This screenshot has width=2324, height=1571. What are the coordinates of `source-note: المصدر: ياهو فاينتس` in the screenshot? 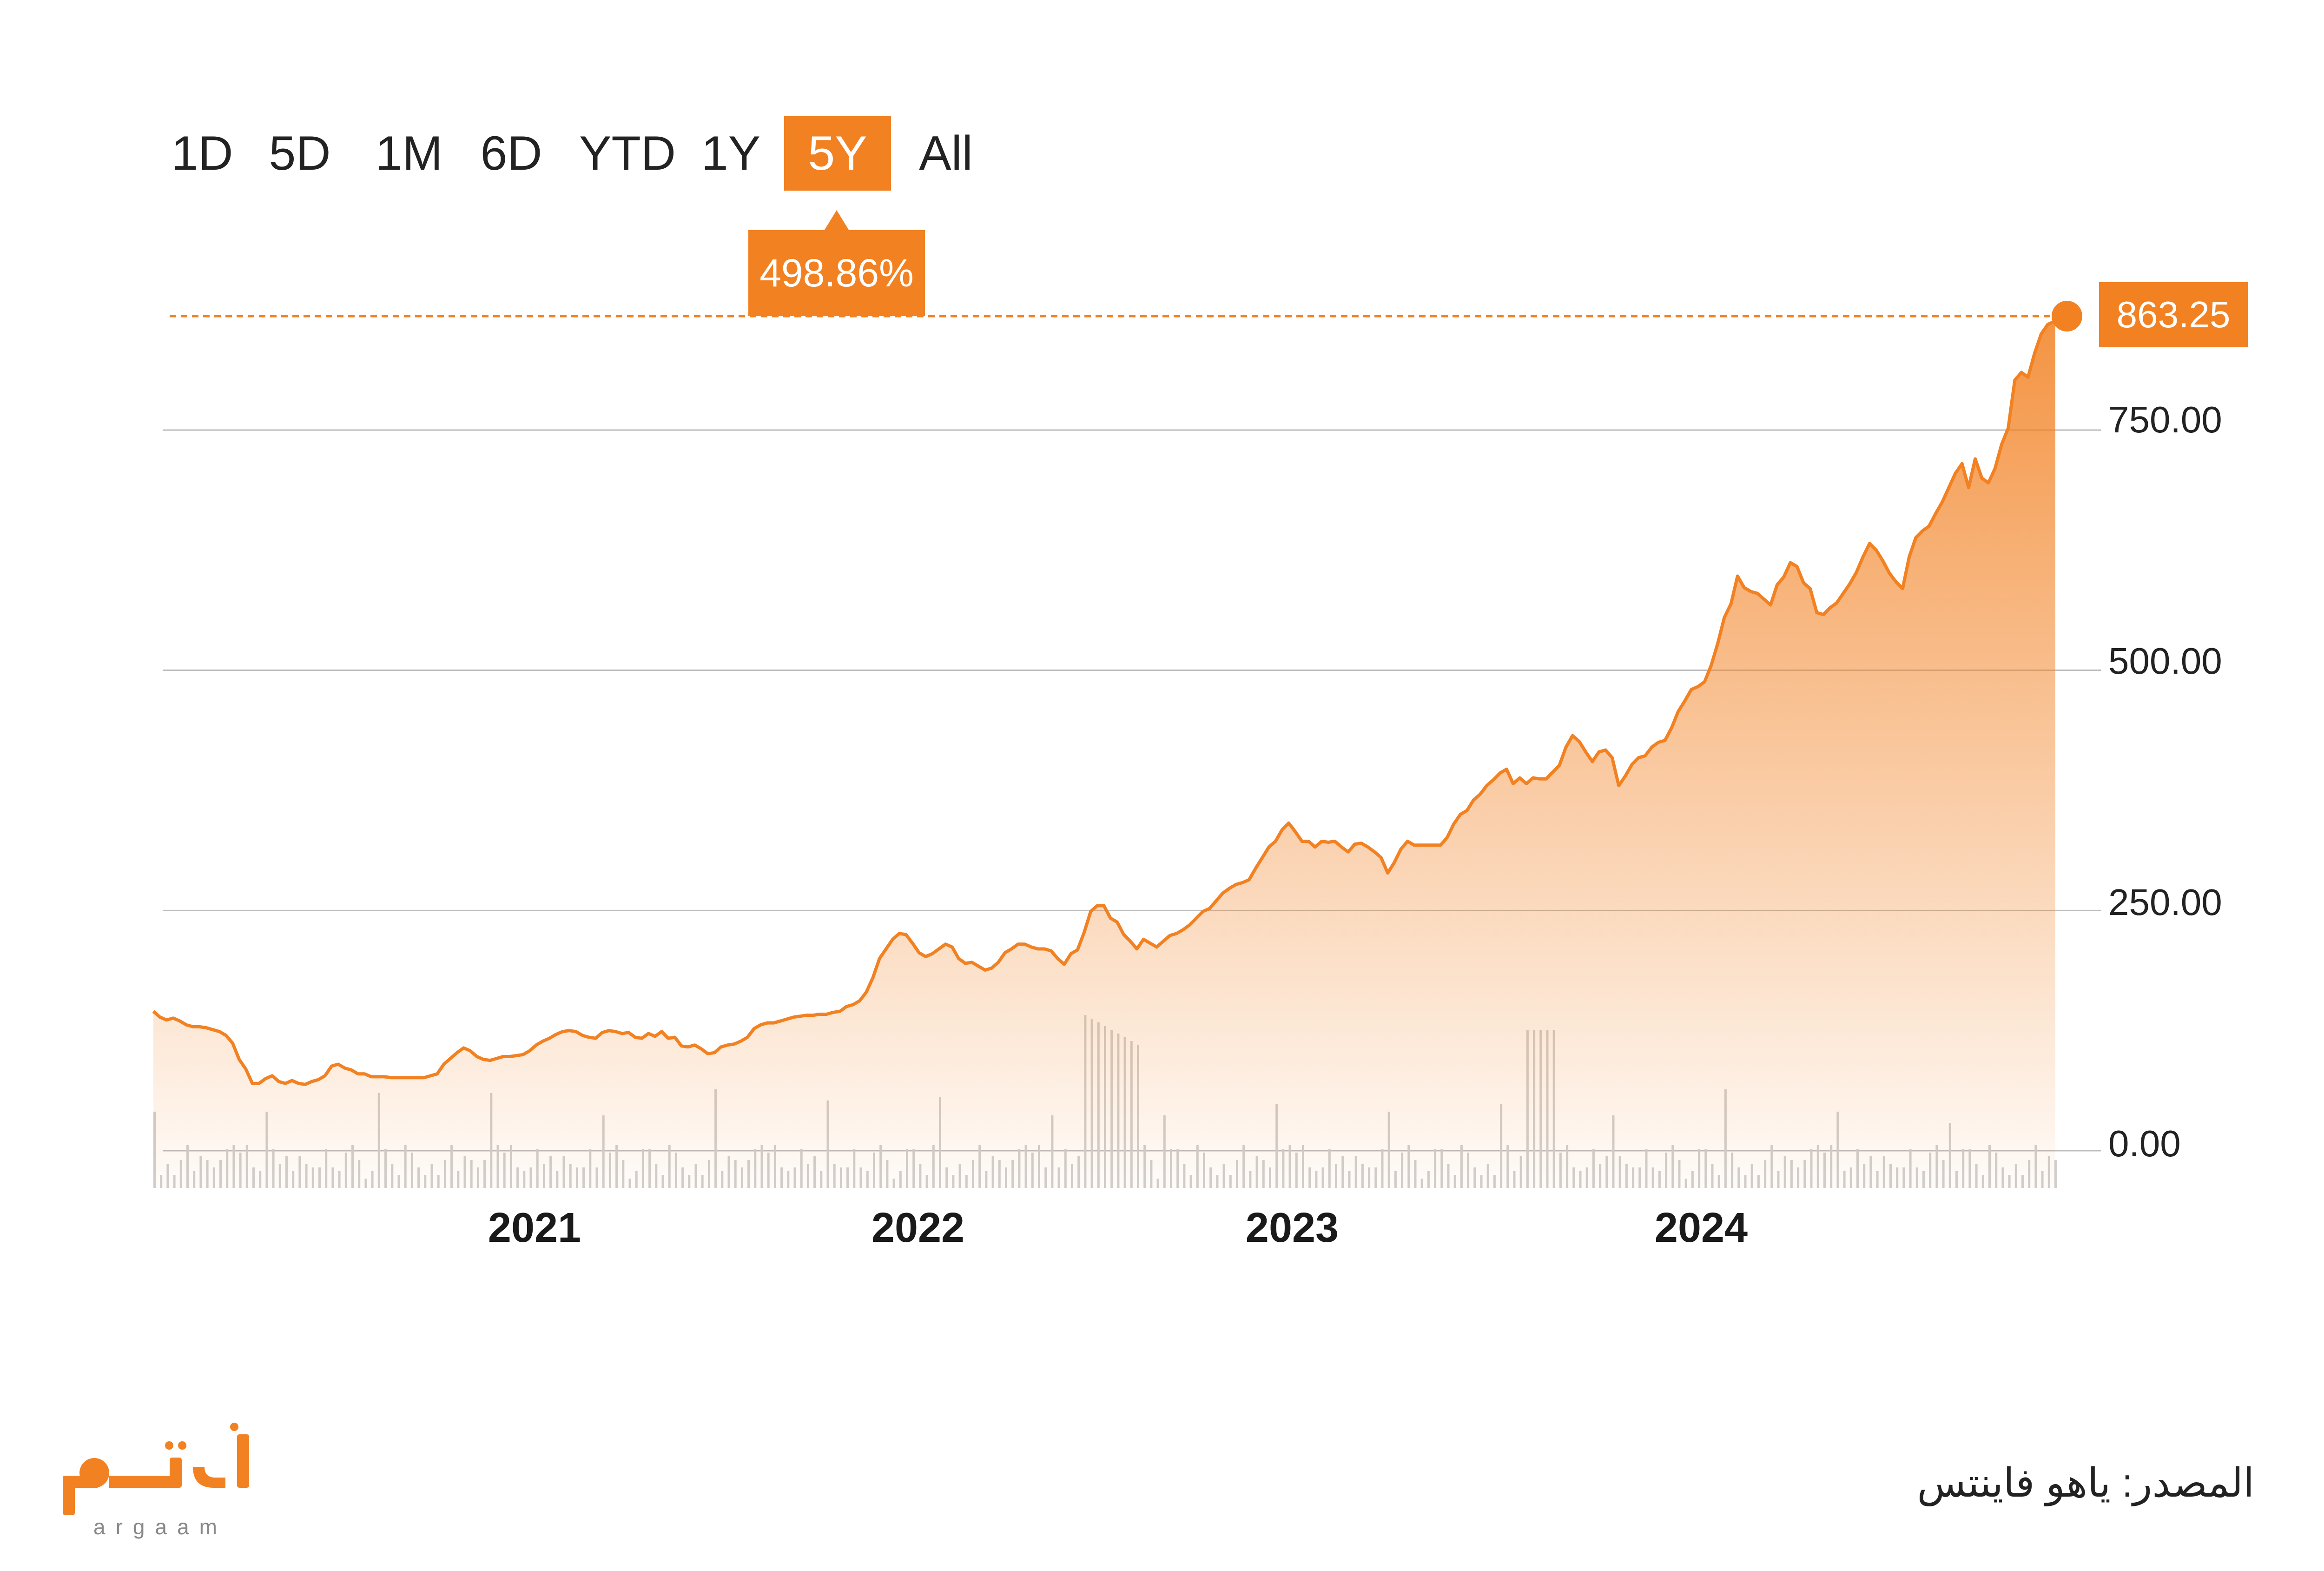 It's located at (2085, 1483).